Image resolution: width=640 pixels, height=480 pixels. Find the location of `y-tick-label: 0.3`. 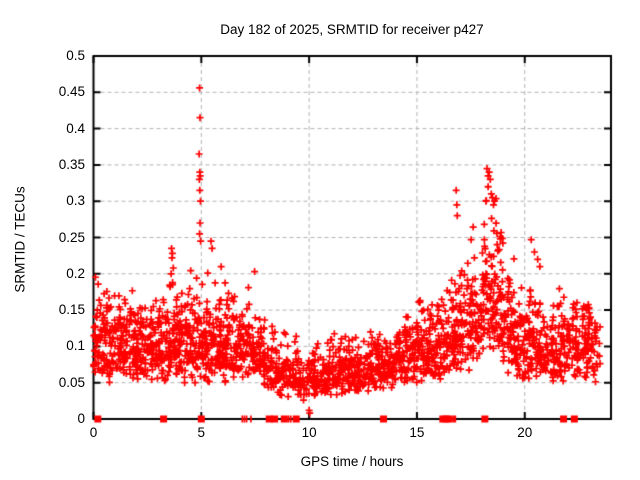

y-tick-label: 0.3 is located at coordinates (75, 201).